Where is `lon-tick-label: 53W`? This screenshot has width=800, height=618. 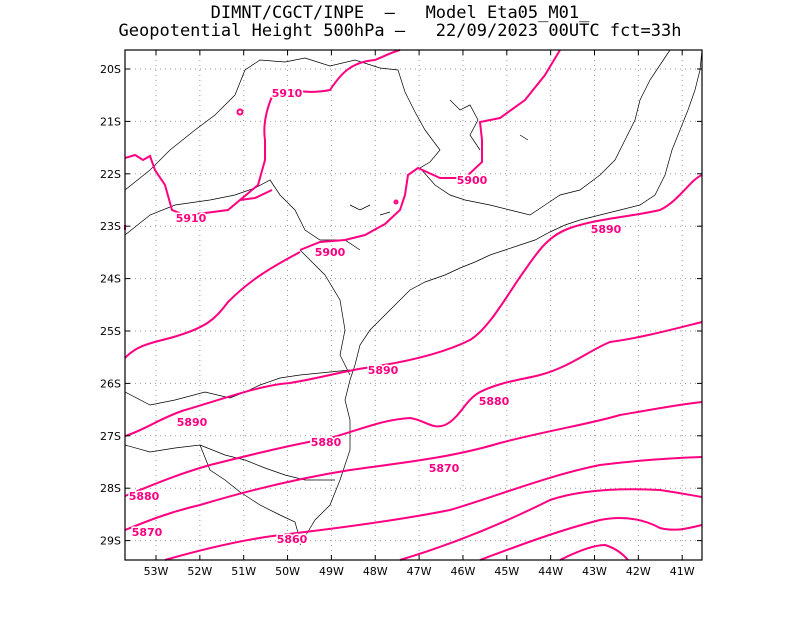
lon-tick-label: 53W is located at coordinates (156, 571).